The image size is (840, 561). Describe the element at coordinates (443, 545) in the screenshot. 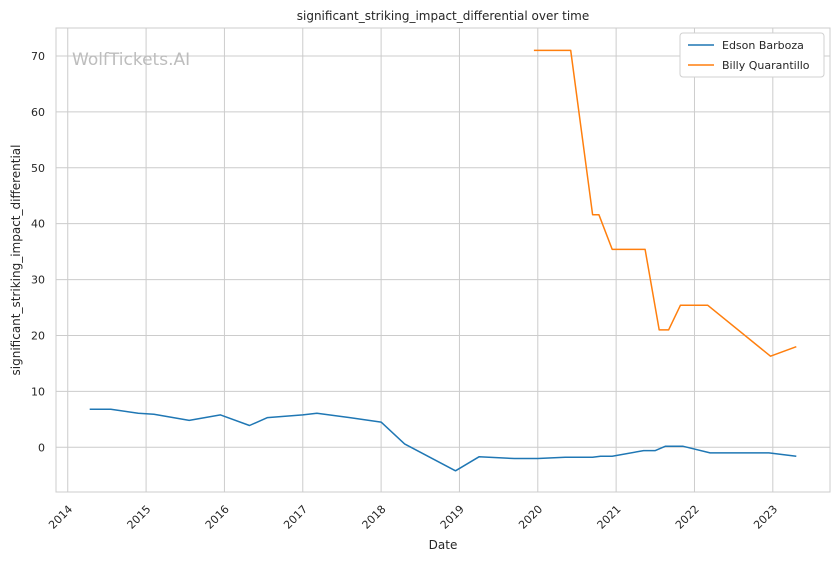

I see `x-axis-label: Date` at that location.